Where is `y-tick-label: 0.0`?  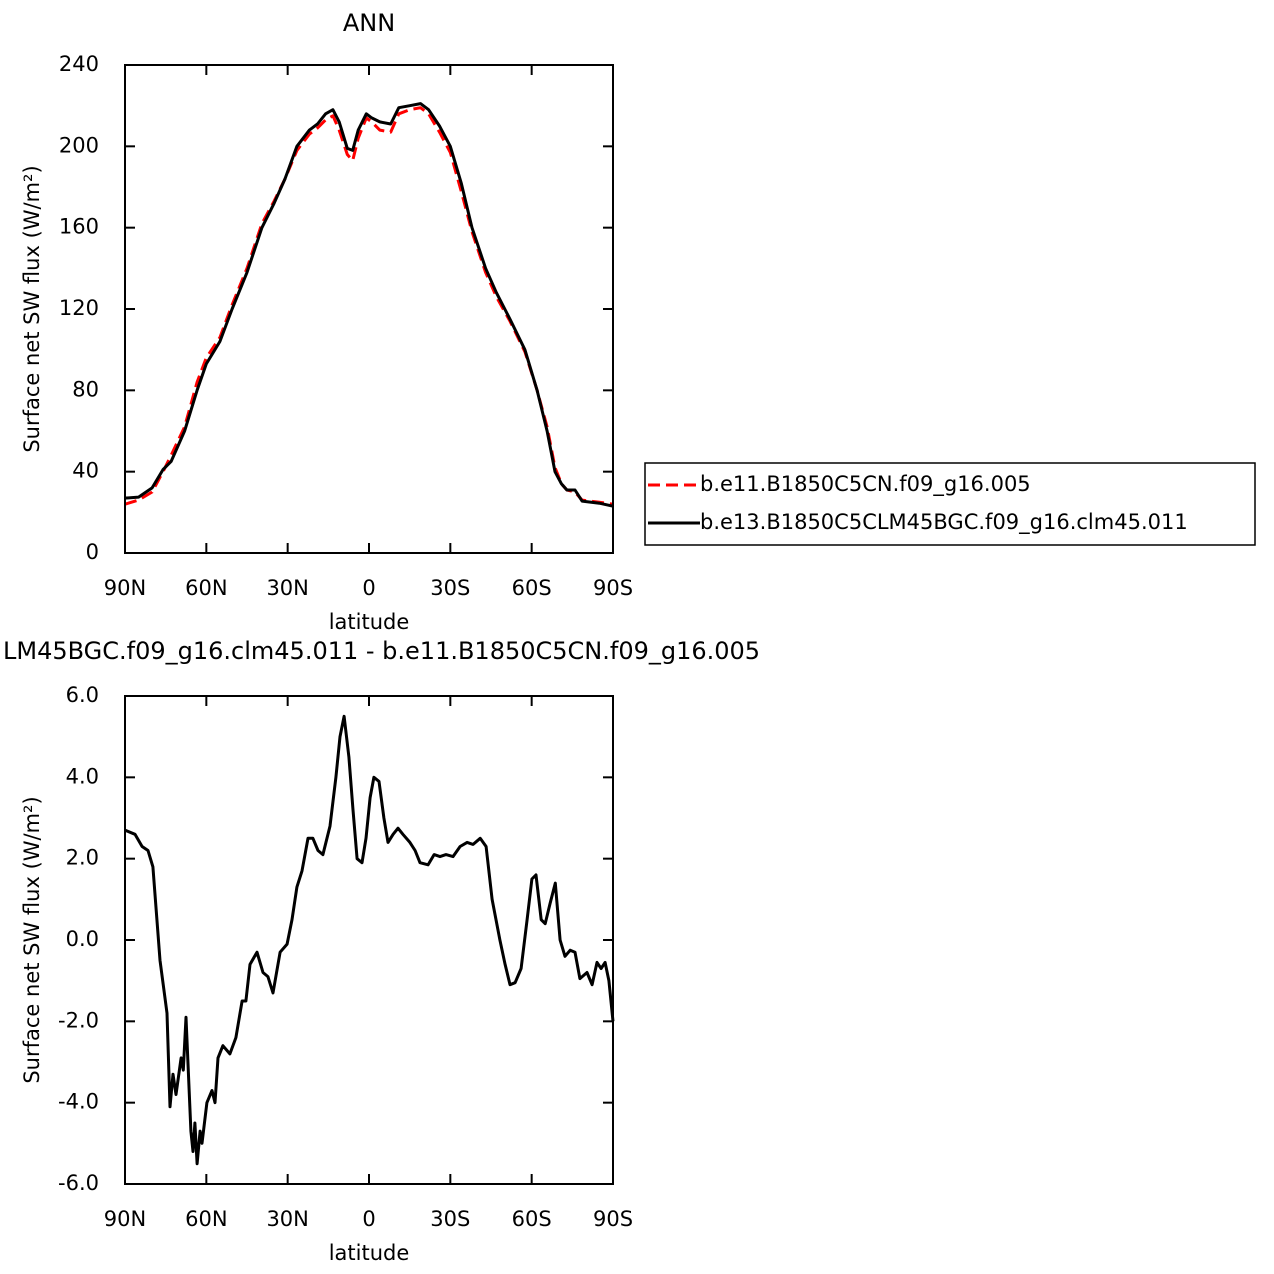
y-tick-label: 0.0 is located at coordinates (82, 939).